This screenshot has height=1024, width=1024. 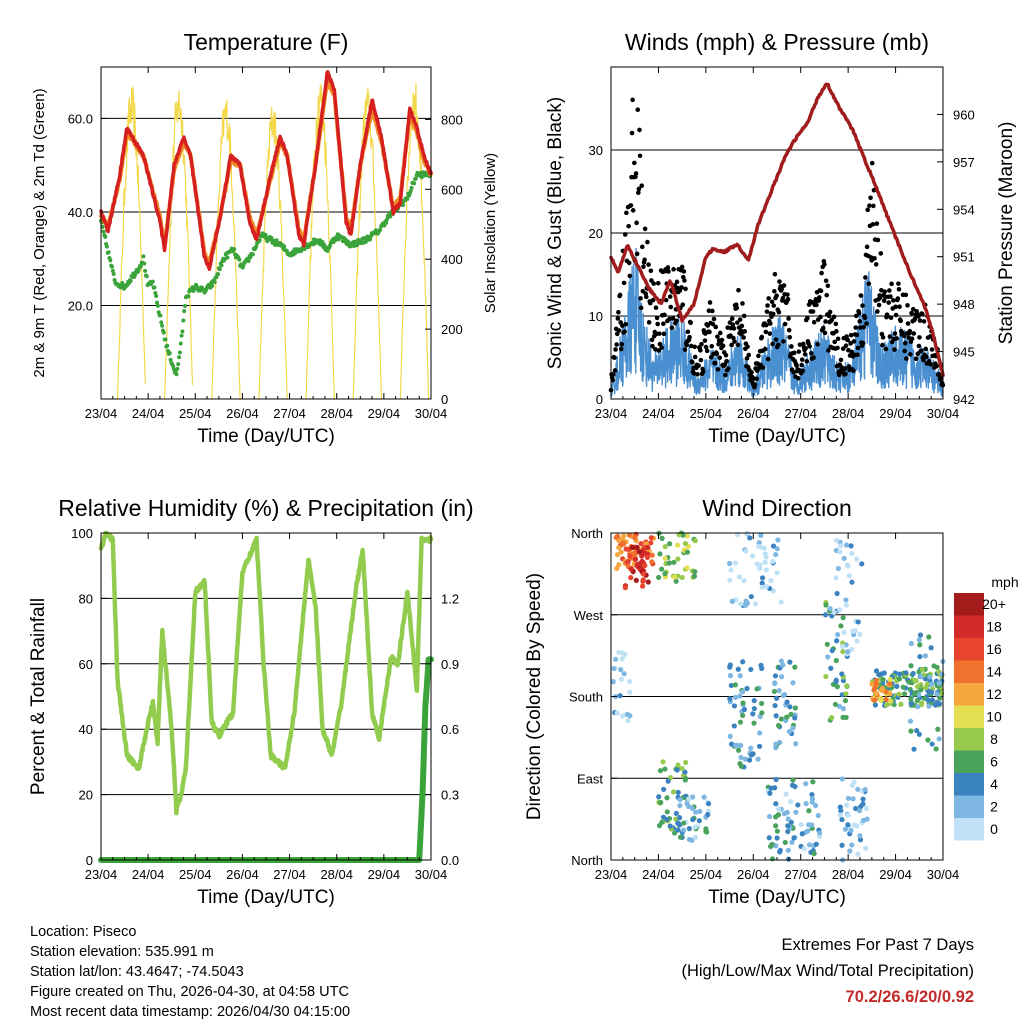 What do you see at coordinates (148, 874) in the screenshot?
I see `humidity-x-tick-label: 24/04` at bounding box center [148, 874].